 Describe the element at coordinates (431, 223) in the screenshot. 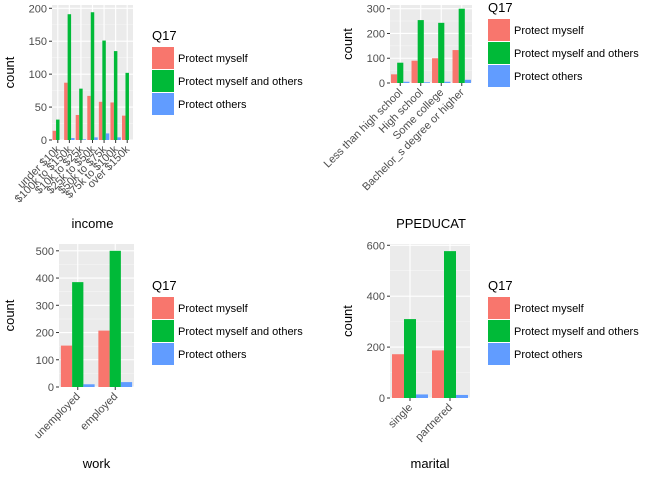

I see `x-axis-title: PPEDUCAT` at that location.